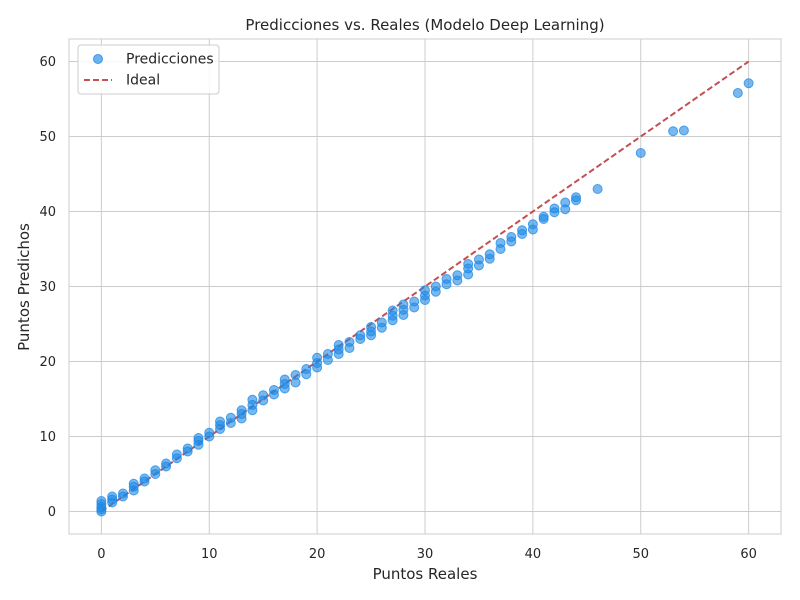 This screenshot has width=800, height=600. I want to click on x-tick-label: 50, so click(640, 554).